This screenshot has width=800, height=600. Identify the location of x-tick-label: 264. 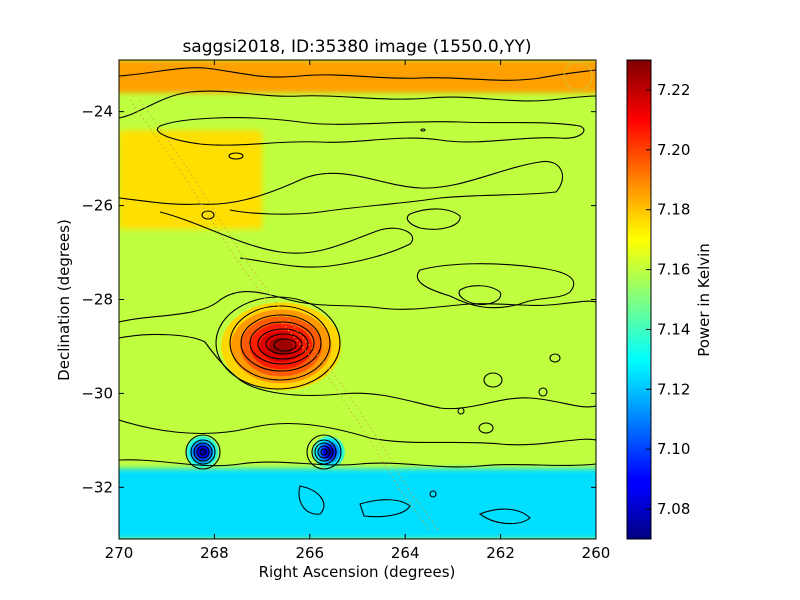
(405, 553).